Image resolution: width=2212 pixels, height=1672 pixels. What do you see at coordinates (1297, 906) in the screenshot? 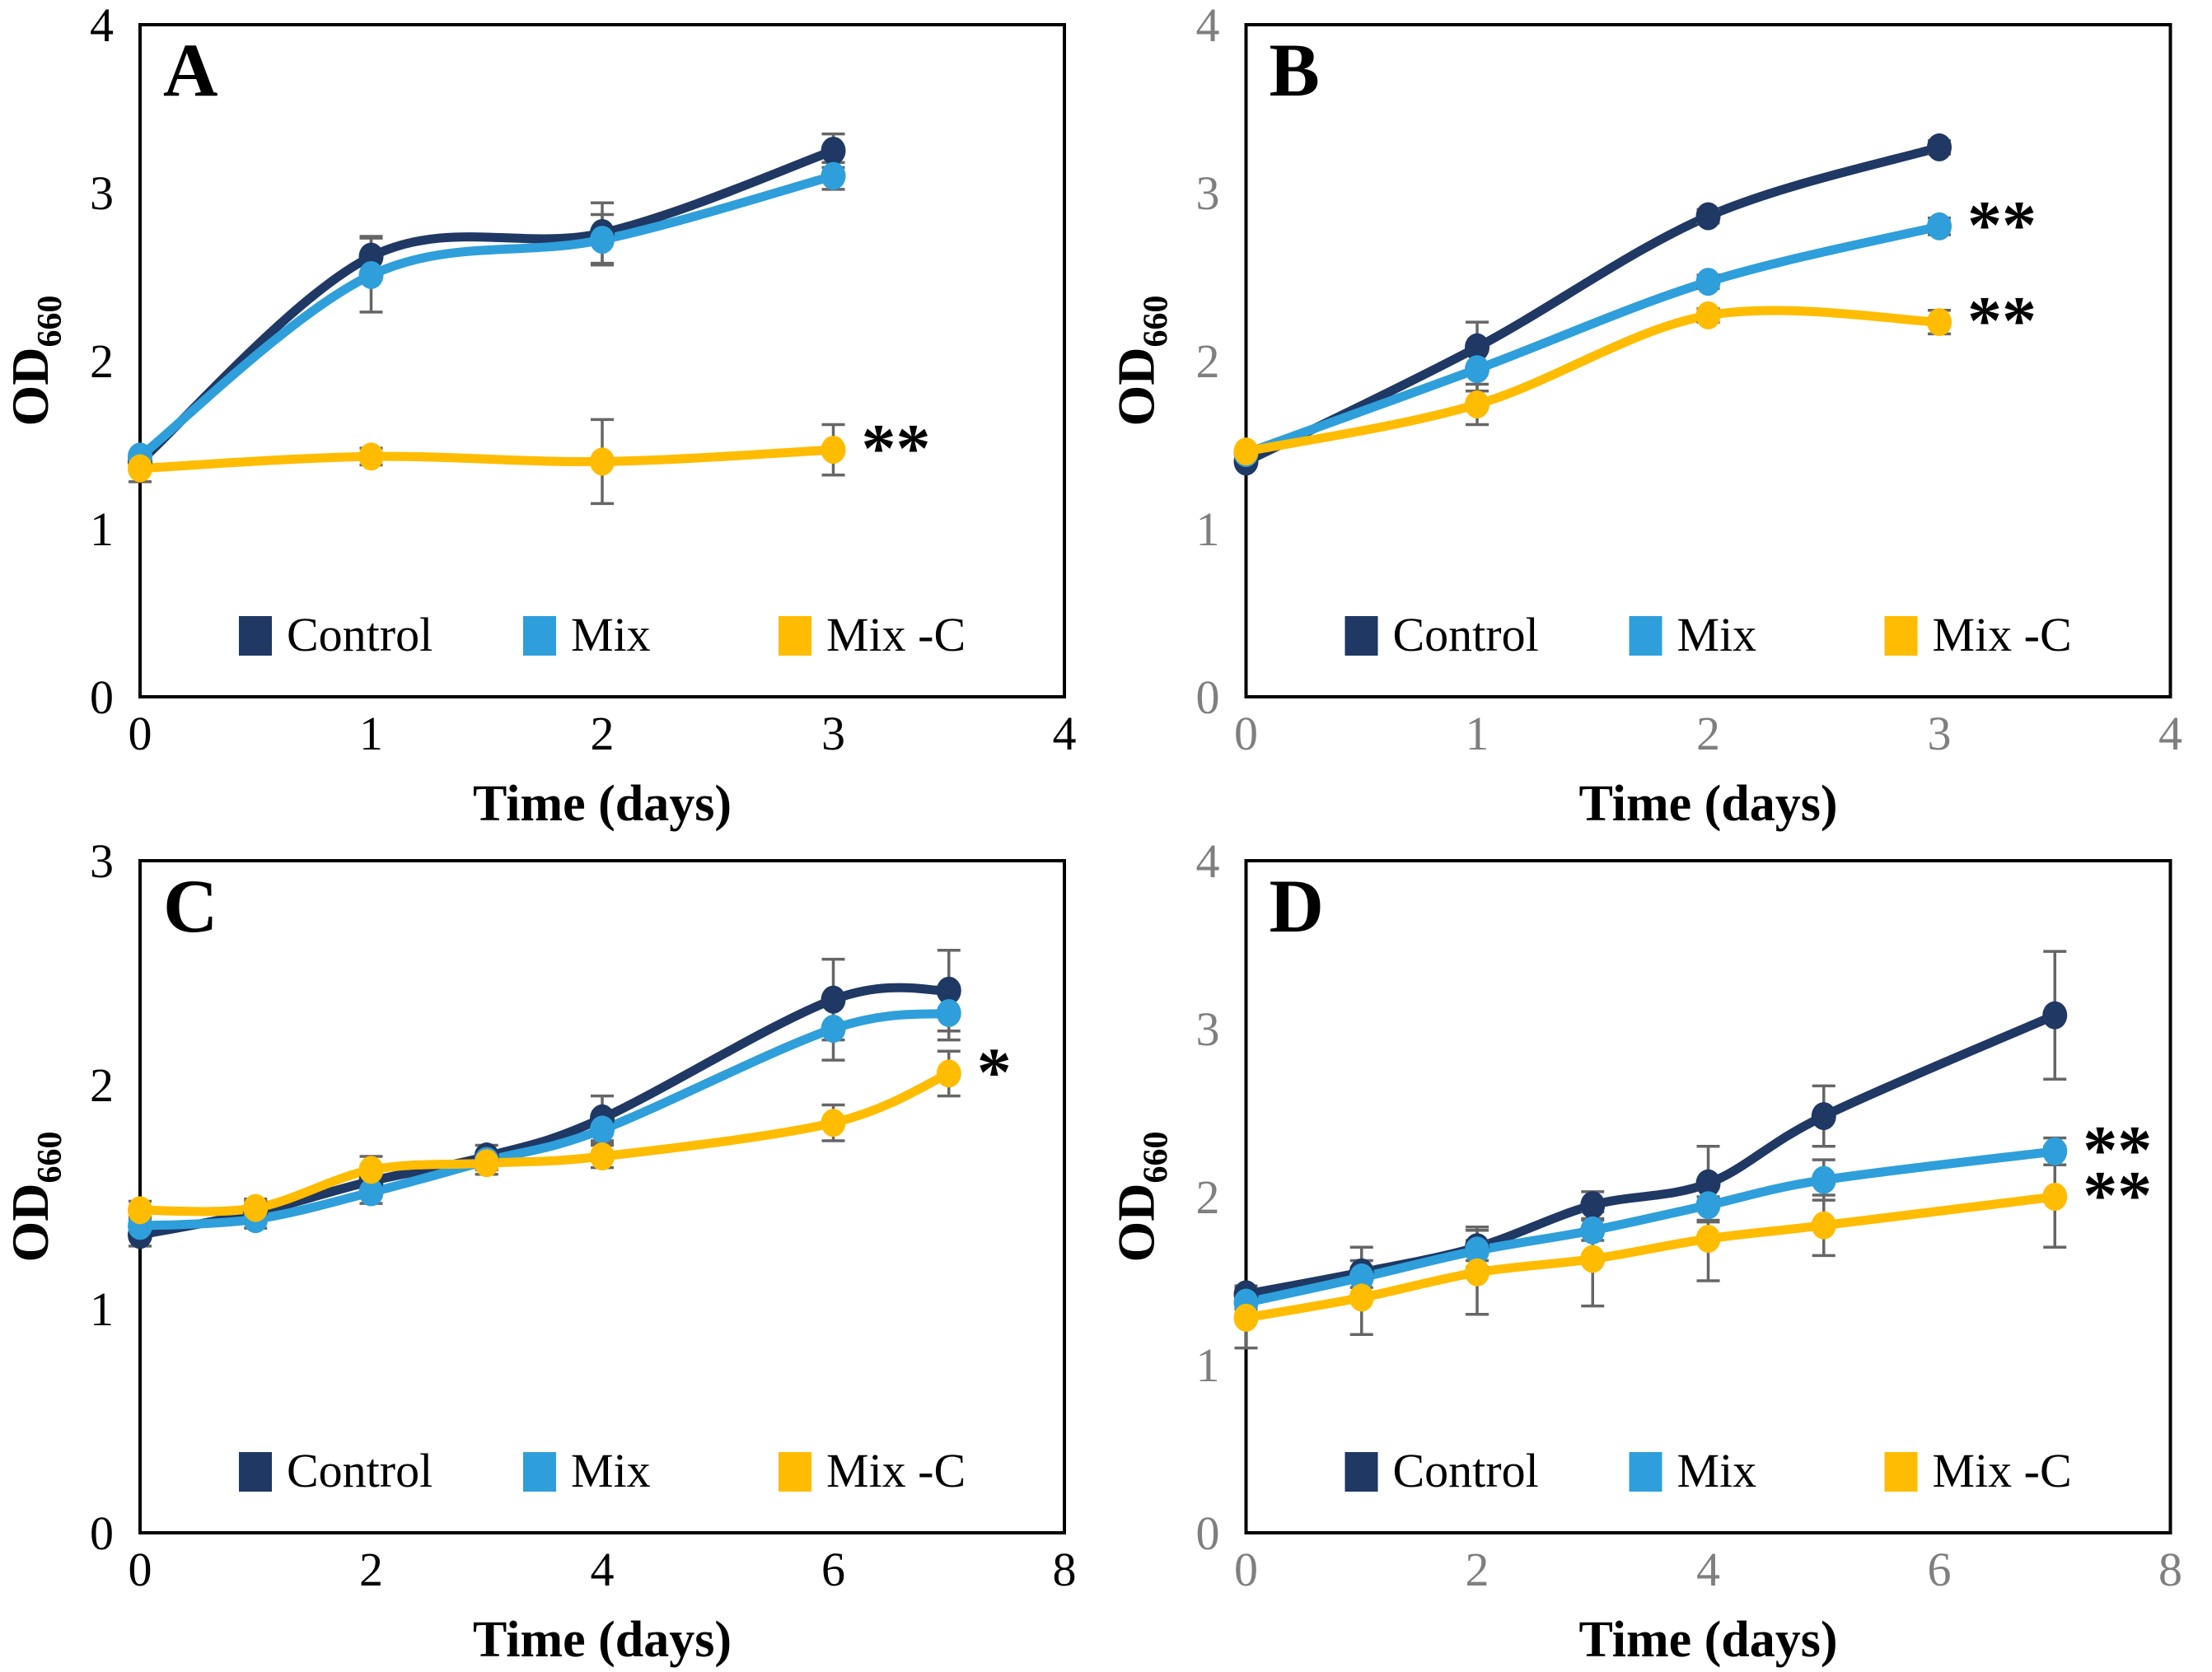
I see `panel-letter: D` at bounding box center [1297, 906].